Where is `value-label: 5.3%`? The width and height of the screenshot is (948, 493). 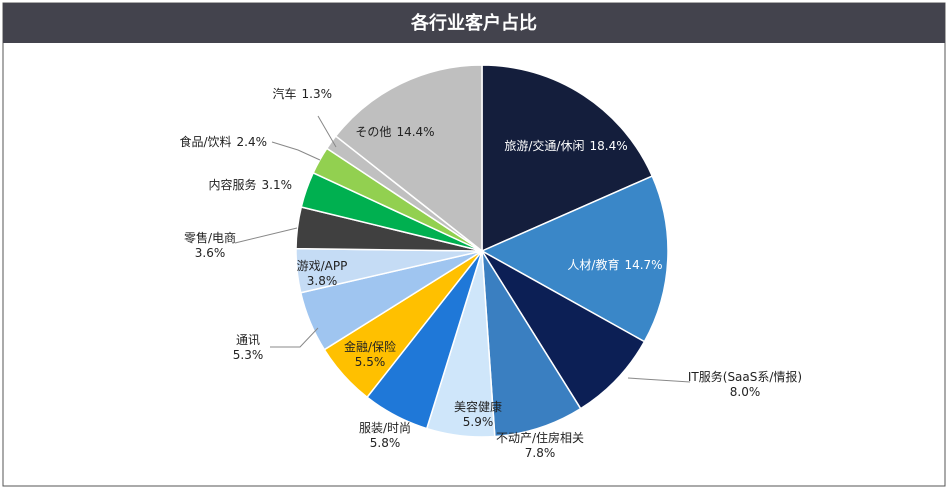 value-label: 5.3% is located at coordinates (248, 355).